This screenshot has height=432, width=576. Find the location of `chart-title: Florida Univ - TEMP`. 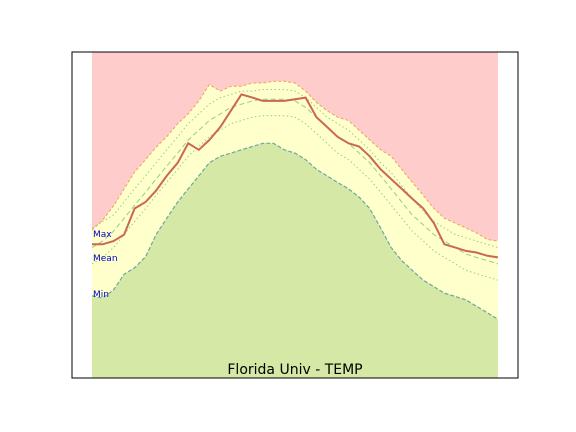

chart-title: Florida Univ - TEMP is located at coordinates (294, 370).